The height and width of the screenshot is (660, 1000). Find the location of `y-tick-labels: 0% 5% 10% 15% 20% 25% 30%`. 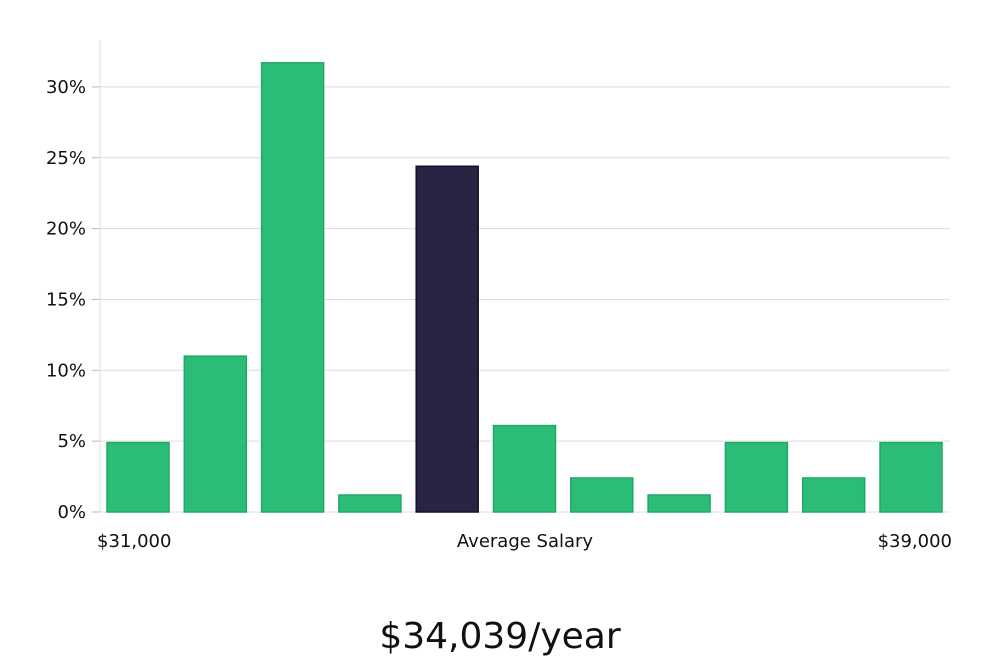

y-tick-labels: 0% 5% 10% 15% 20% 25% 30% is located at coordinates (66, 300).